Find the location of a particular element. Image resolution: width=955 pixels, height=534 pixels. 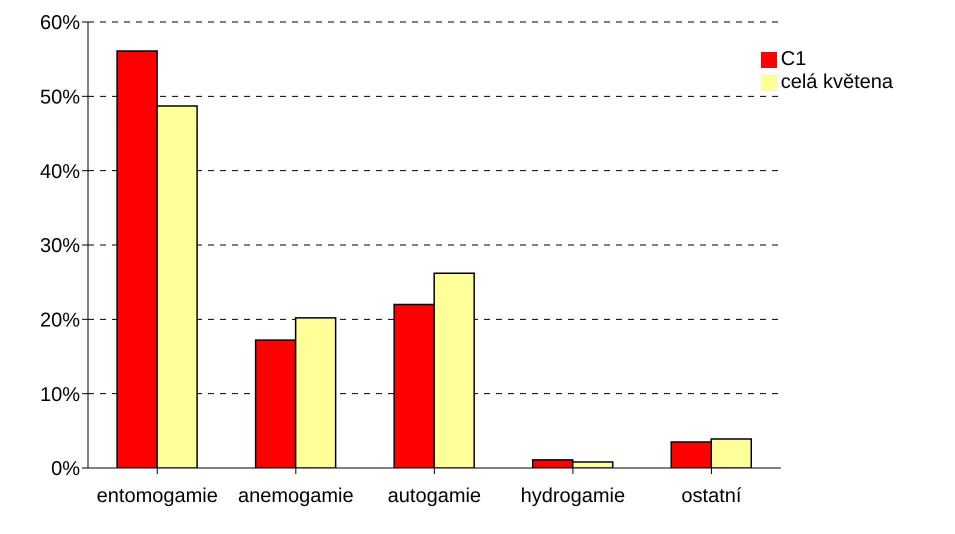

x-tick-label: anemogamie is located at coordinates (296, 496).